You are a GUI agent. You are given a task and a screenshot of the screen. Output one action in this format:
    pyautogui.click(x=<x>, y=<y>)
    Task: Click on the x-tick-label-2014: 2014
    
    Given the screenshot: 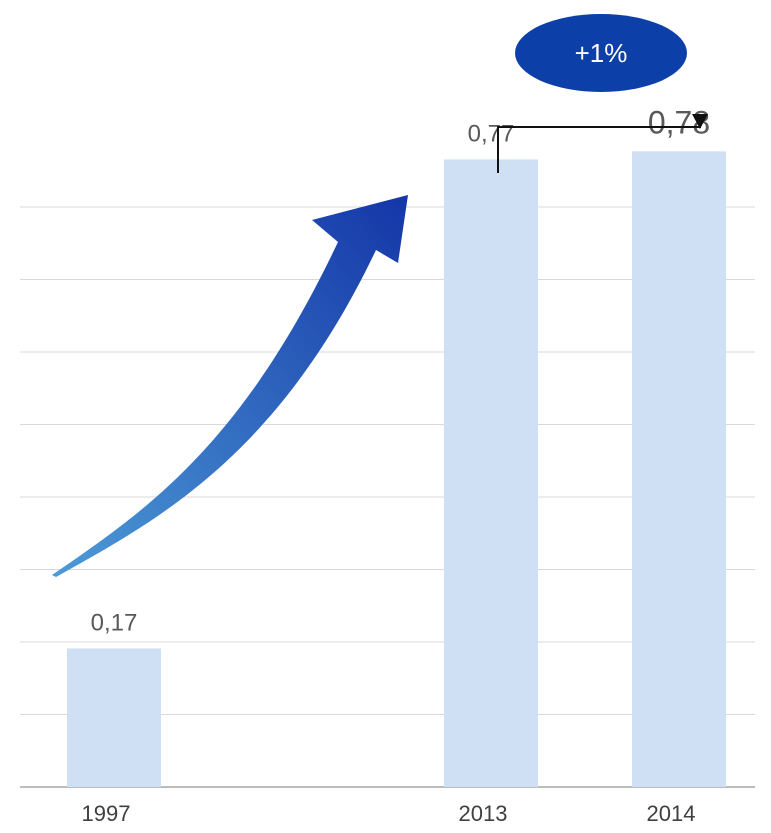 What is the action you would take?
    pyautogui.click(x=671, y=813)
    